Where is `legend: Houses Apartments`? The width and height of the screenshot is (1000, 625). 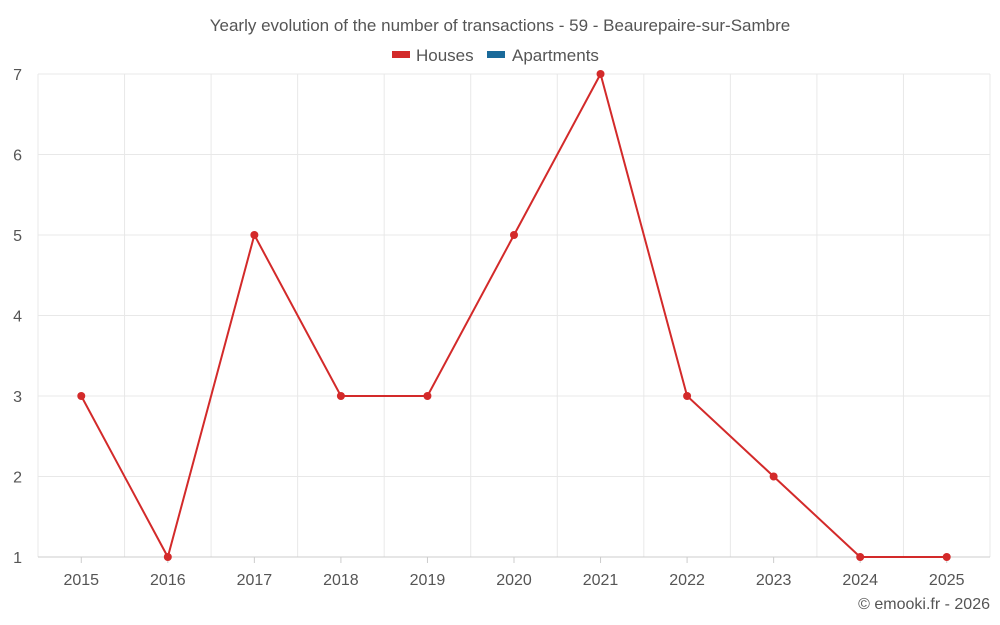
legend: Houses Apartments is located at coordinates (495, 55).